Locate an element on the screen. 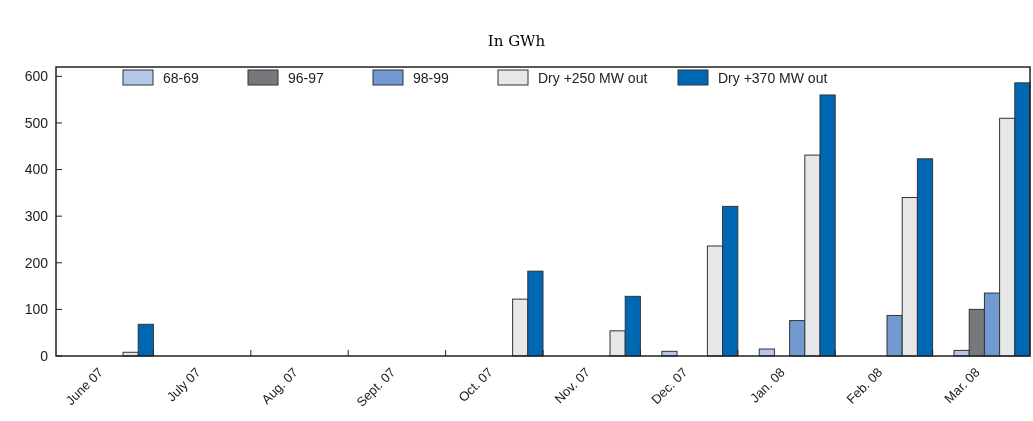 The image size is (1033, 421). legend-label: Dry +370 MW out is located at coordinates (773, 77).